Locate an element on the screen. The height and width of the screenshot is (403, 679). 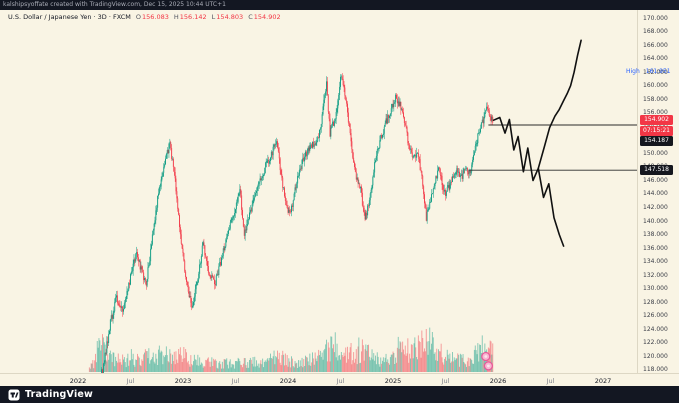
y-axis-label: 162.000 is located at coordinates (655, 72).